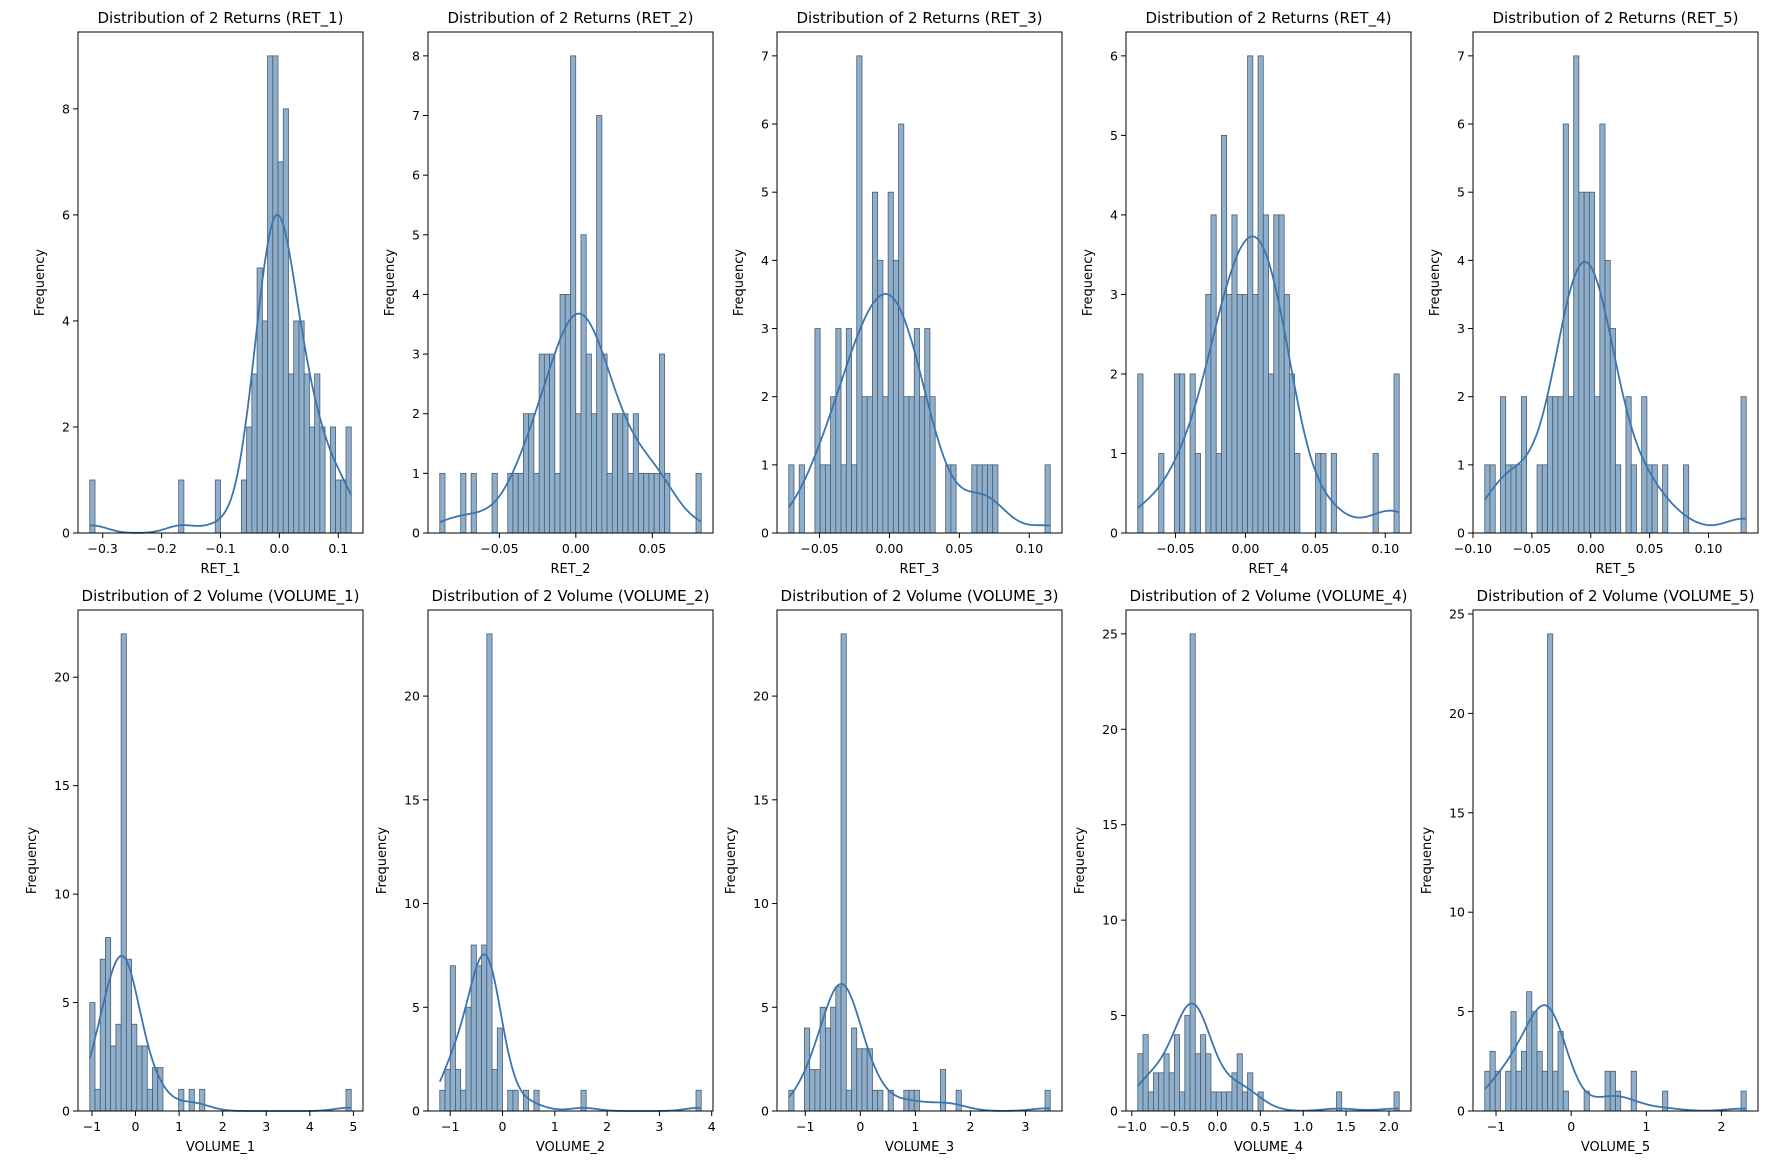  I want to click on x-tick-label: −0.05, so click(1532, 548).